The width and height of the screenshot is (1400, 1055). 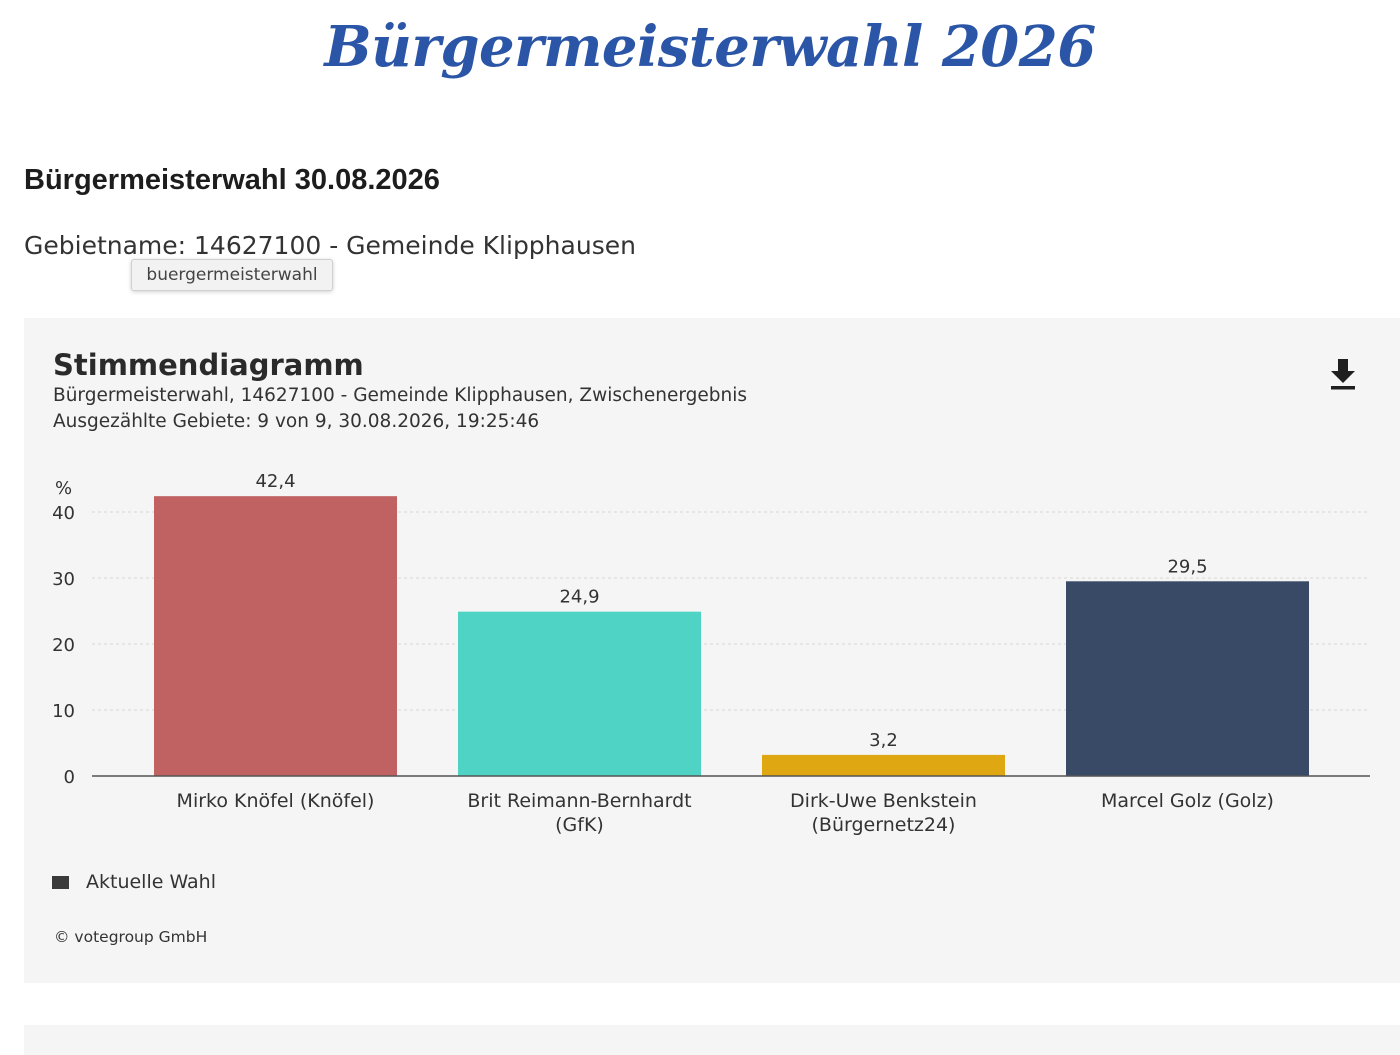 I want to click on bar-value-label: 24,9, so click(x=579, y=597).